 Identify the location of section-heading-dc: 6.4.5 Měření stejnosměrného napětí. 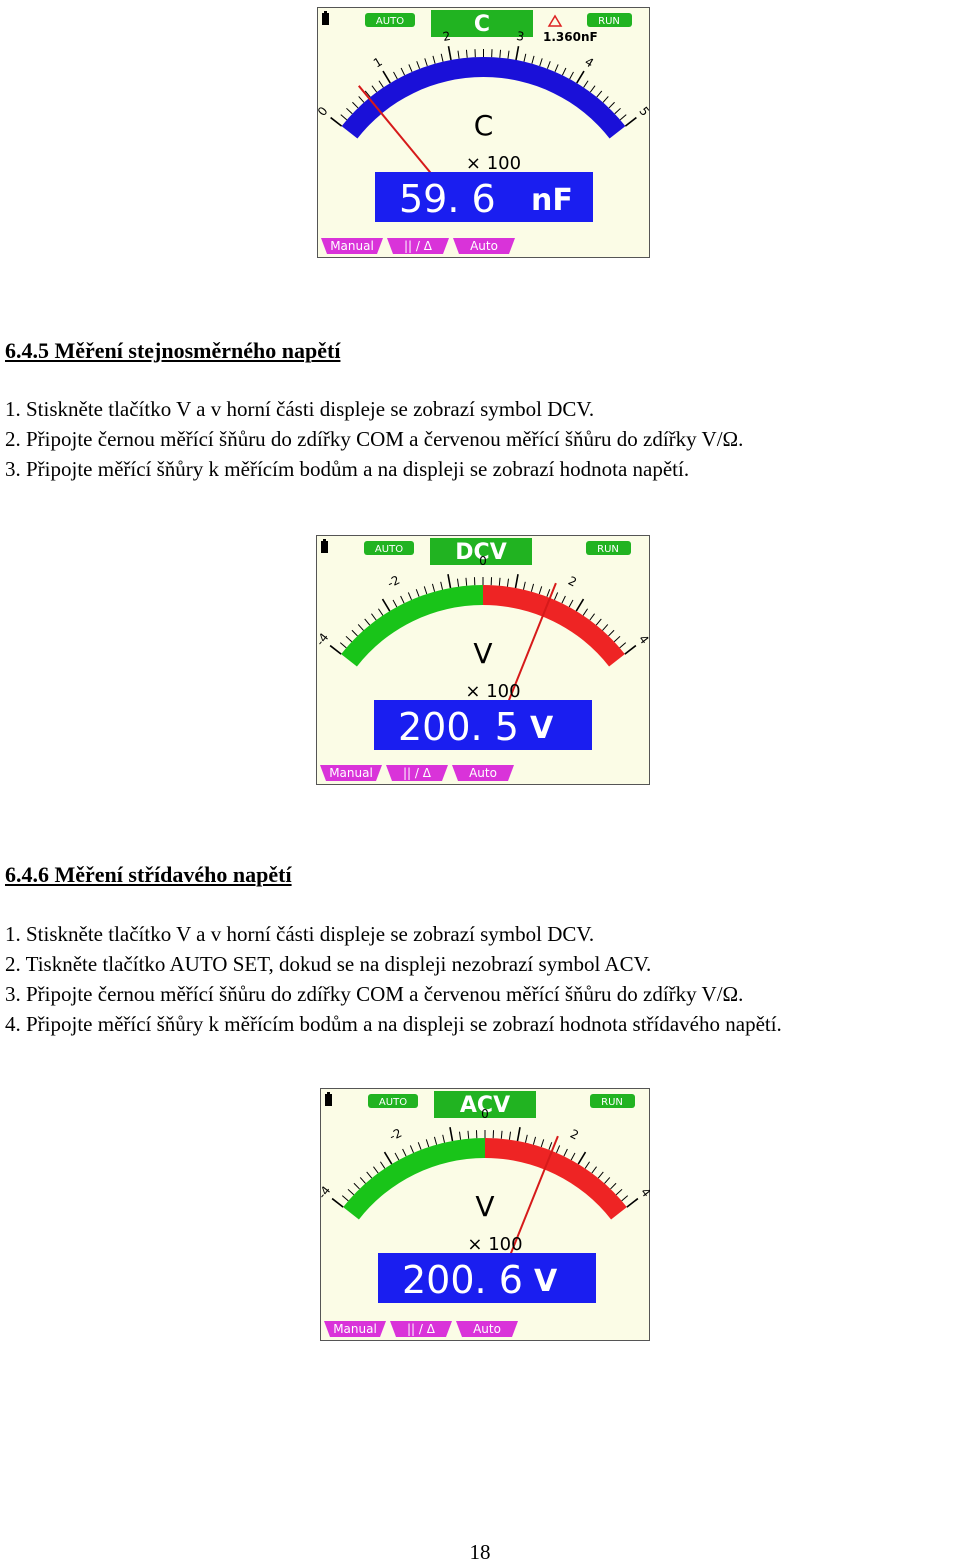
(172, 351).